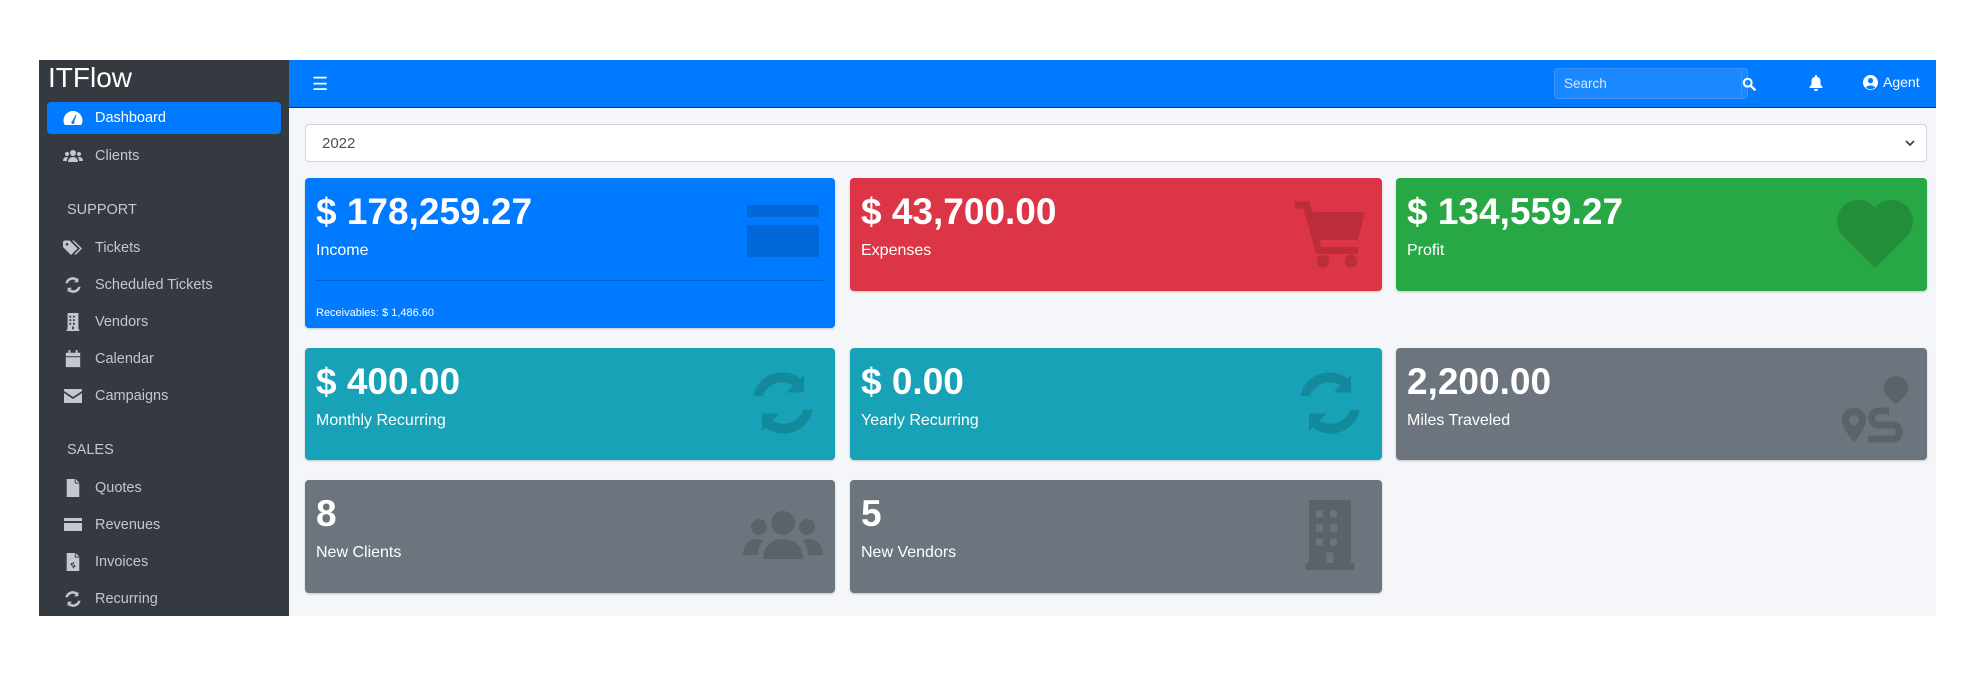  What do you see at coordinates (339, 143) in the screenshot?
I see `year-select-value: 2022` at bounding box center [339, 143].